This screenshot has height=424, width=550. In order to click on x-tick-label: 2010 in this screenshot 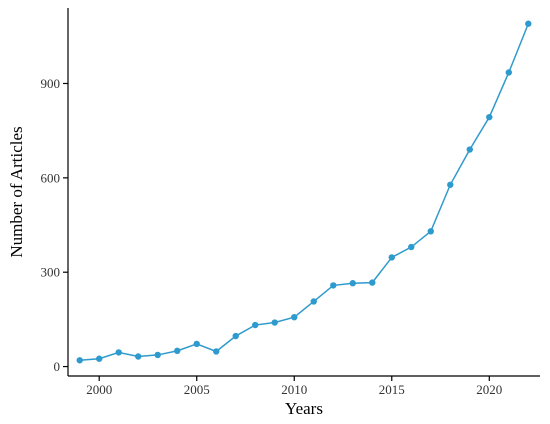, I will do `click(294, 389)`.